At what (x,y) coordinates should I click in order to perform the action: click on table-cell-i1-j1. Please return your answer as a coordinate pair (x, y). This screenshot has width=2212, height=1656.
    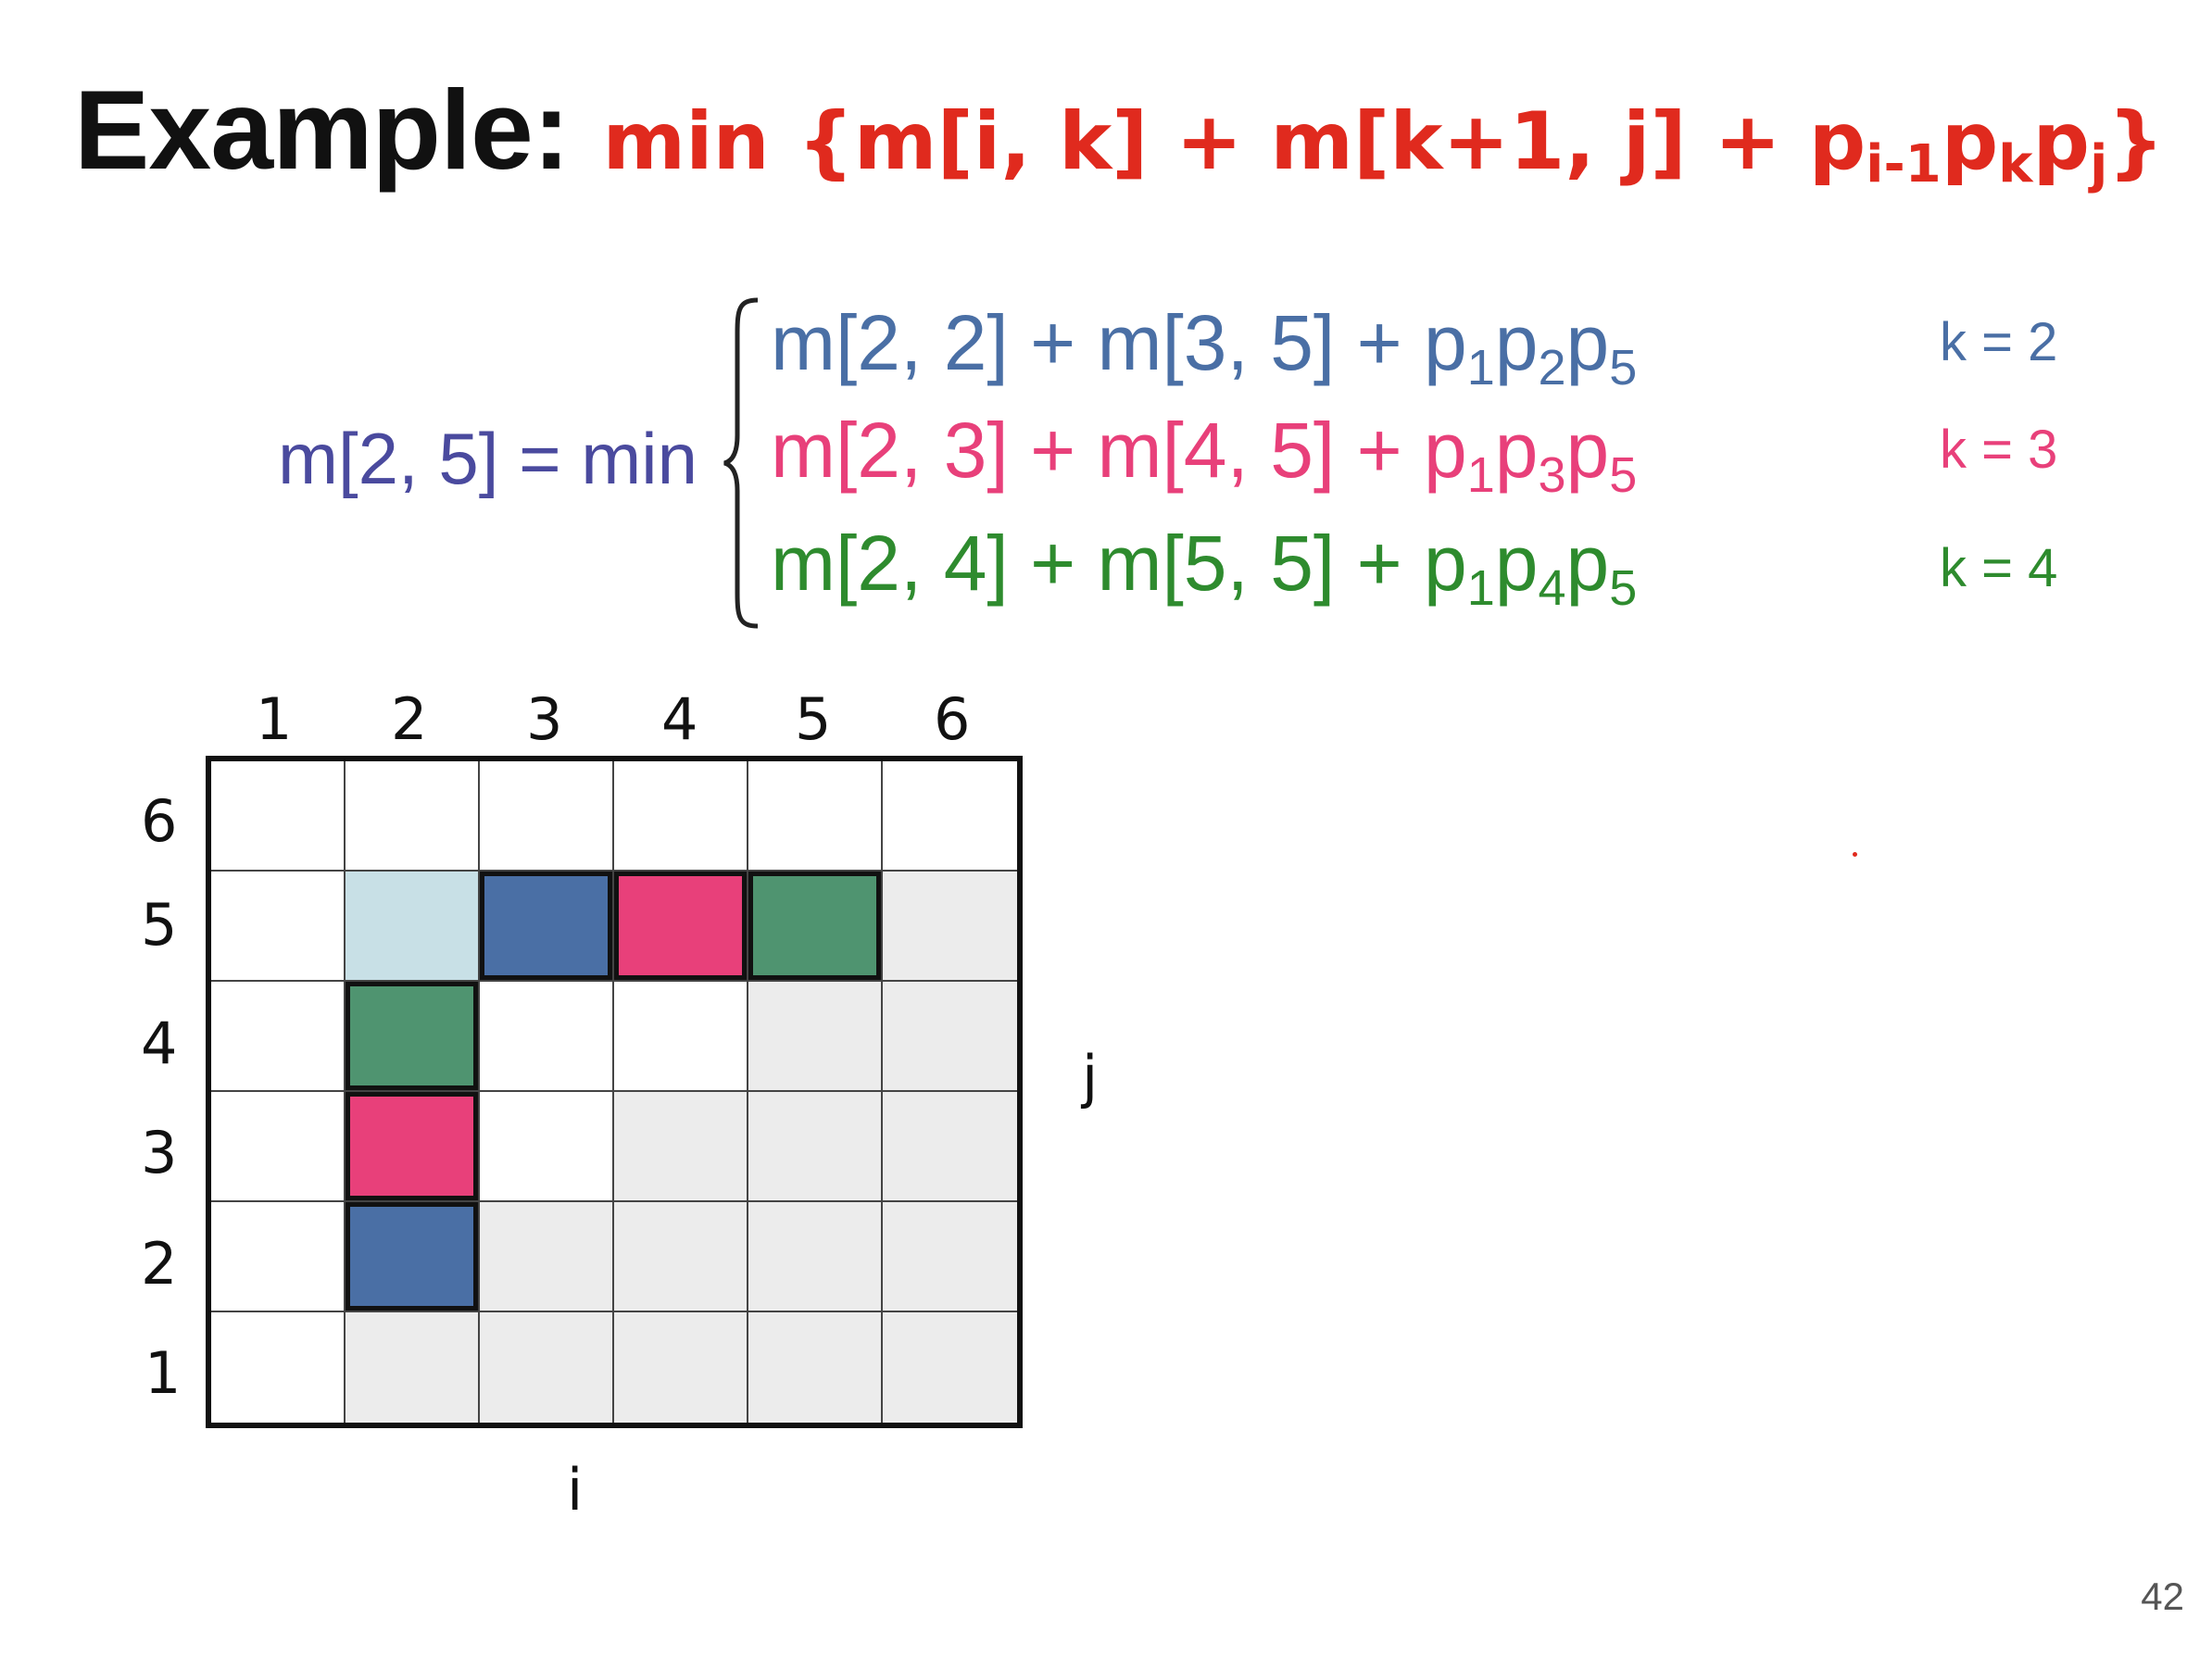
    Looking at the image, I should click on (278, 1367).